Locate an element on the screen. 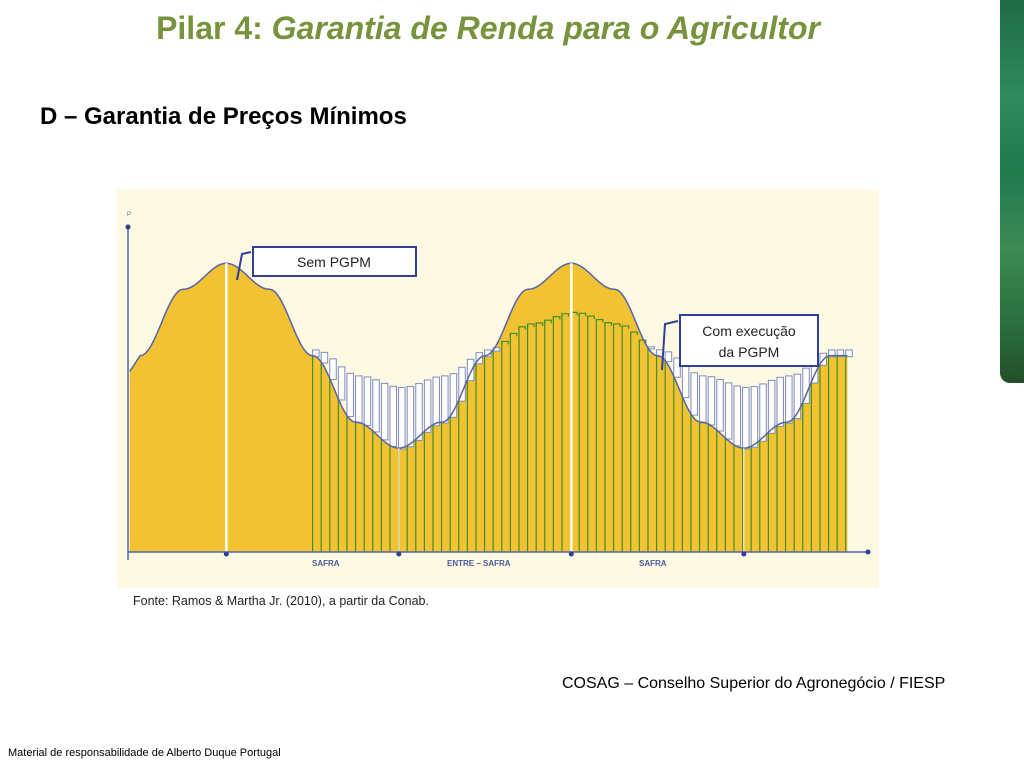 This screenshot has width=1024, height=768. y-axis-label: P is located at coordinates (129, 215).